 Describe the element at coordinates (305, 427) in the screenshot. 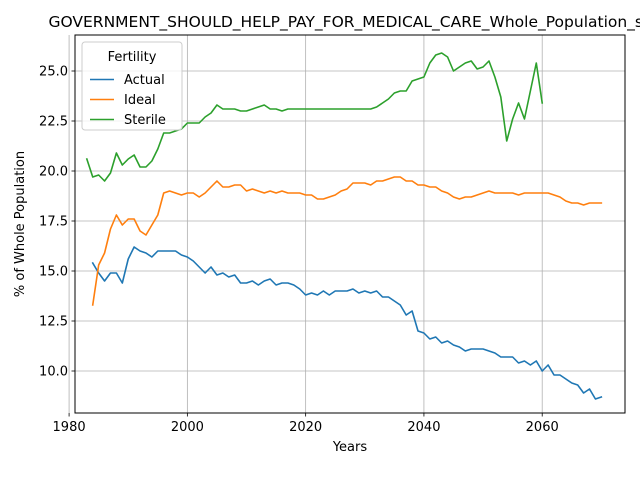

I see `x-tick-label: 2020` at that location.